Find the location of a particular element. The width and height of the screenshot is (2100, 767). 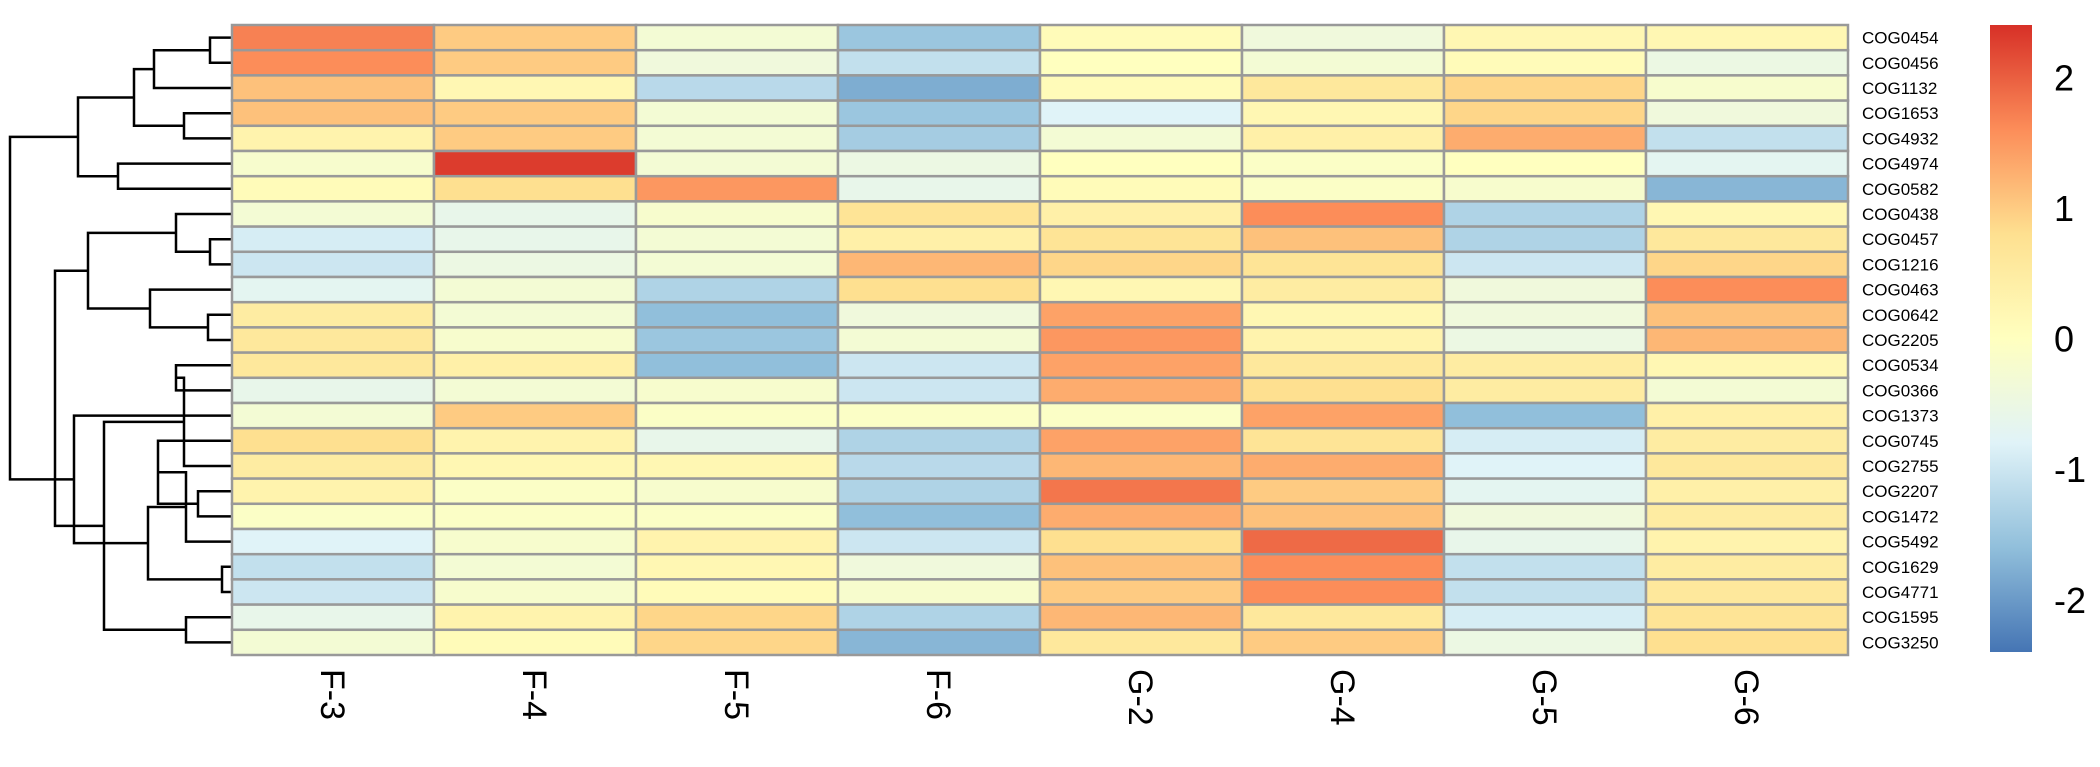

column-label: G-5 is located at coordinates (1544, 697).